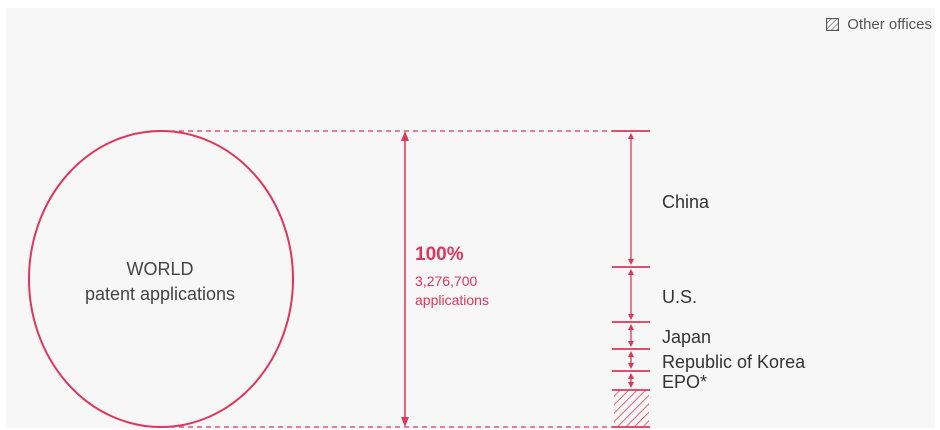 The width and height of the screenshot is (940, 430). Describe the element at coordinates (631, 385) in the screenshot. I see `segment-arrow-bottom-epo` at that location.